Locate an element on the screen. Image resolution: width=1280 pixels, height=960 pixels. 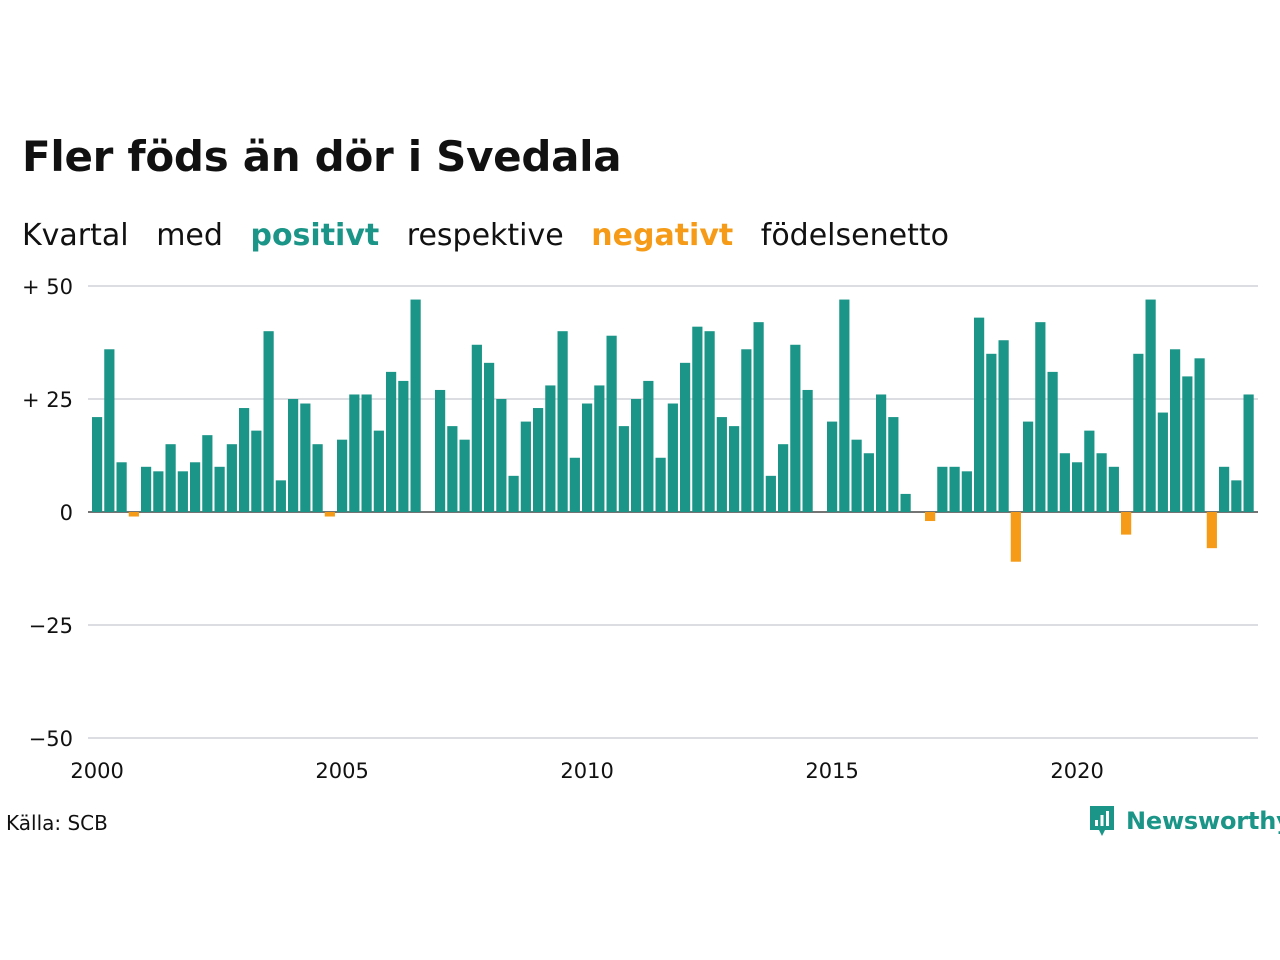
subtitle-word: med is located at coordinates (189, 235).